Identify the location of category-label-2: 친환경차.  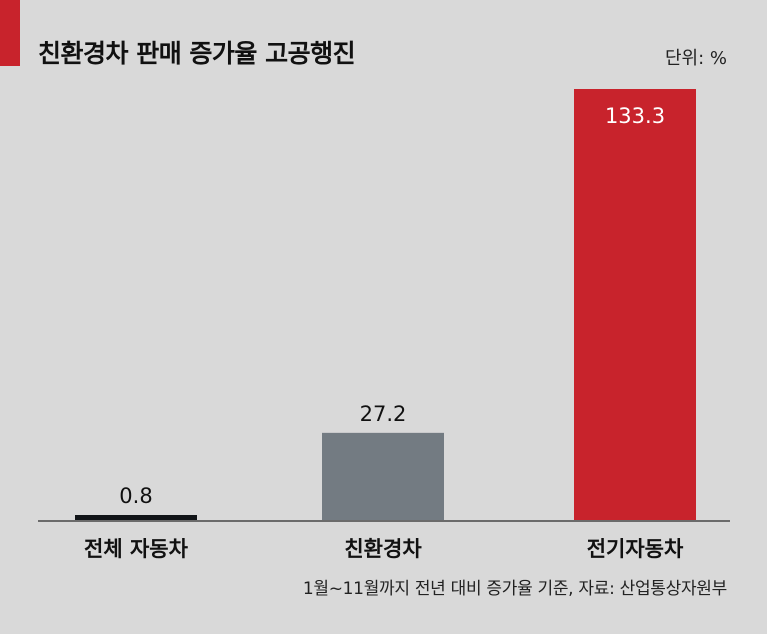
(383, 549).